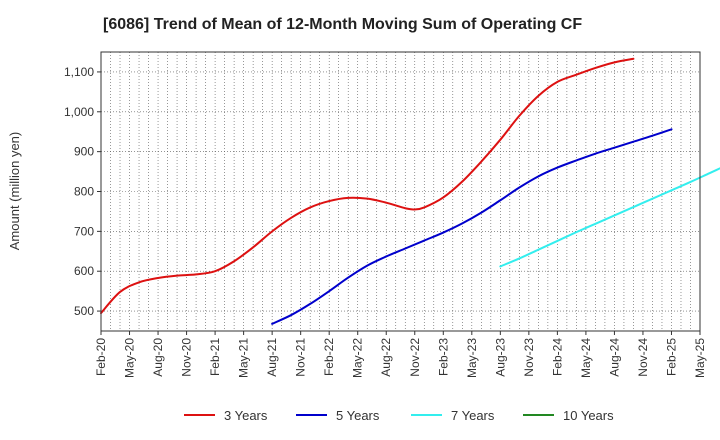 This screenshot has height=440, width=720. Describe the element at coordinates (84, 271) in the screenshot. I see `y-tick-label: 600` at that location.